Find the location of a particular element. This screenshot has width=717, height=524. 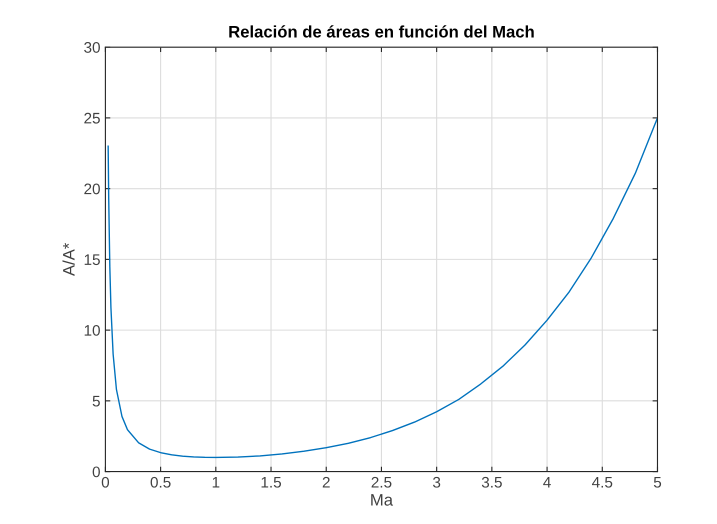

y-tick-label: 30 is located at coordinates (92, 47).